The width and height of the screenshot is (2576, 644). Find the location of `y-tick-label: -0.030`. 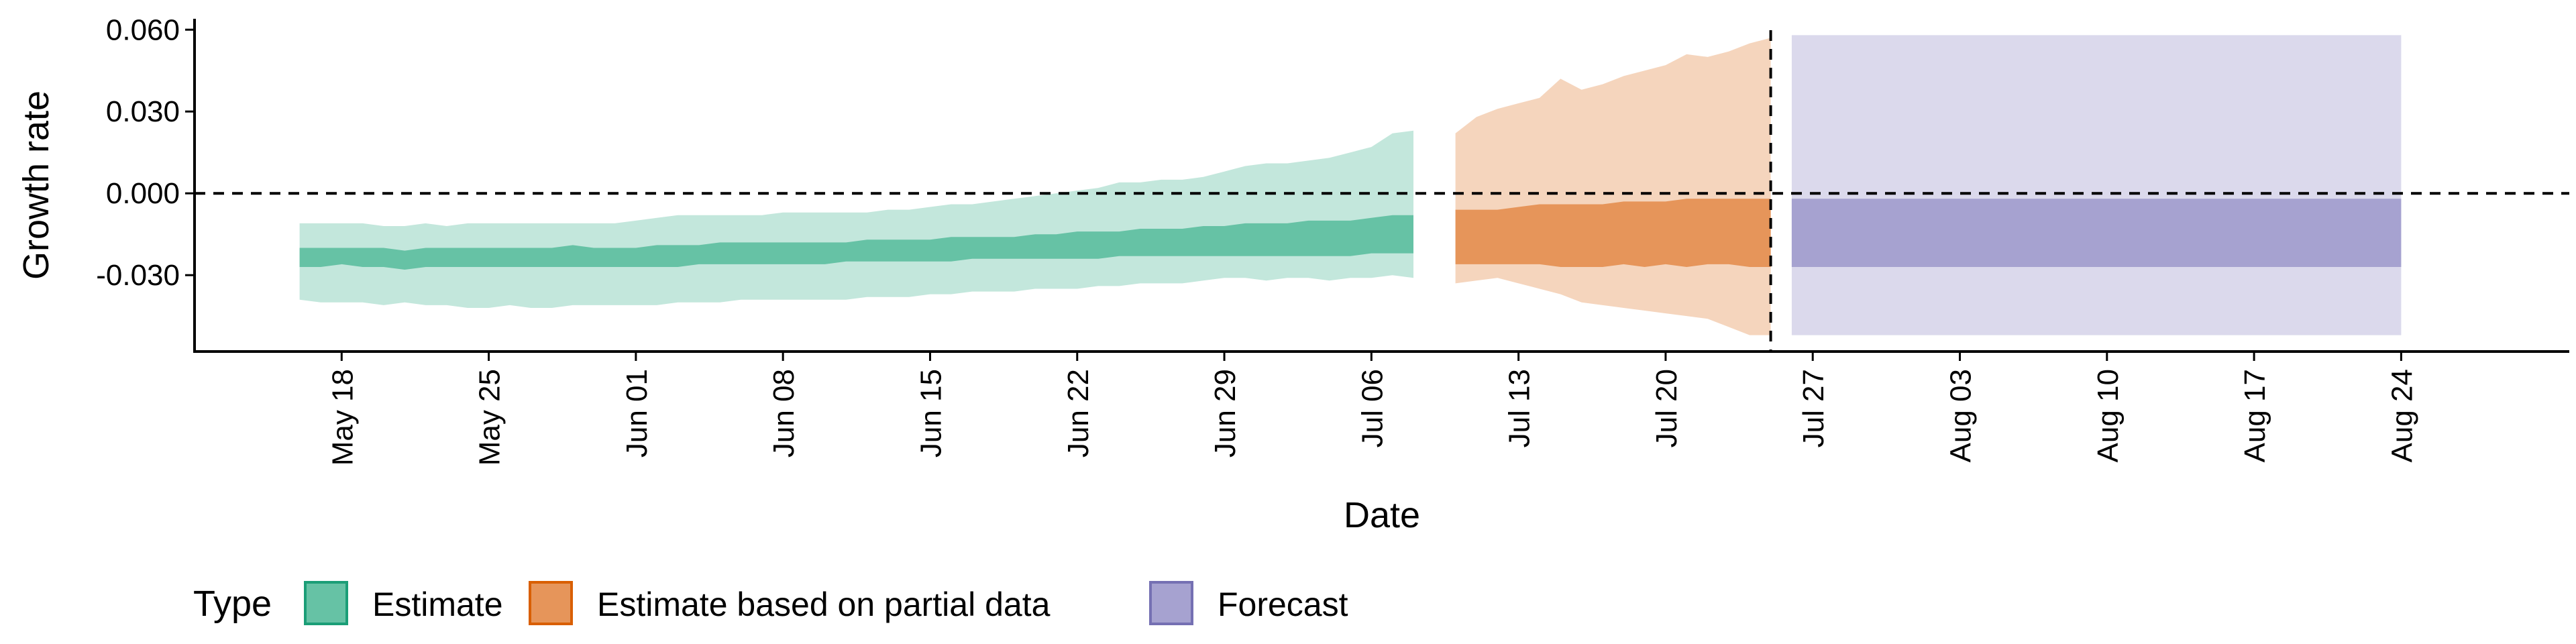

y-tick-label: -0.030 is located at coordinates (138, 275).